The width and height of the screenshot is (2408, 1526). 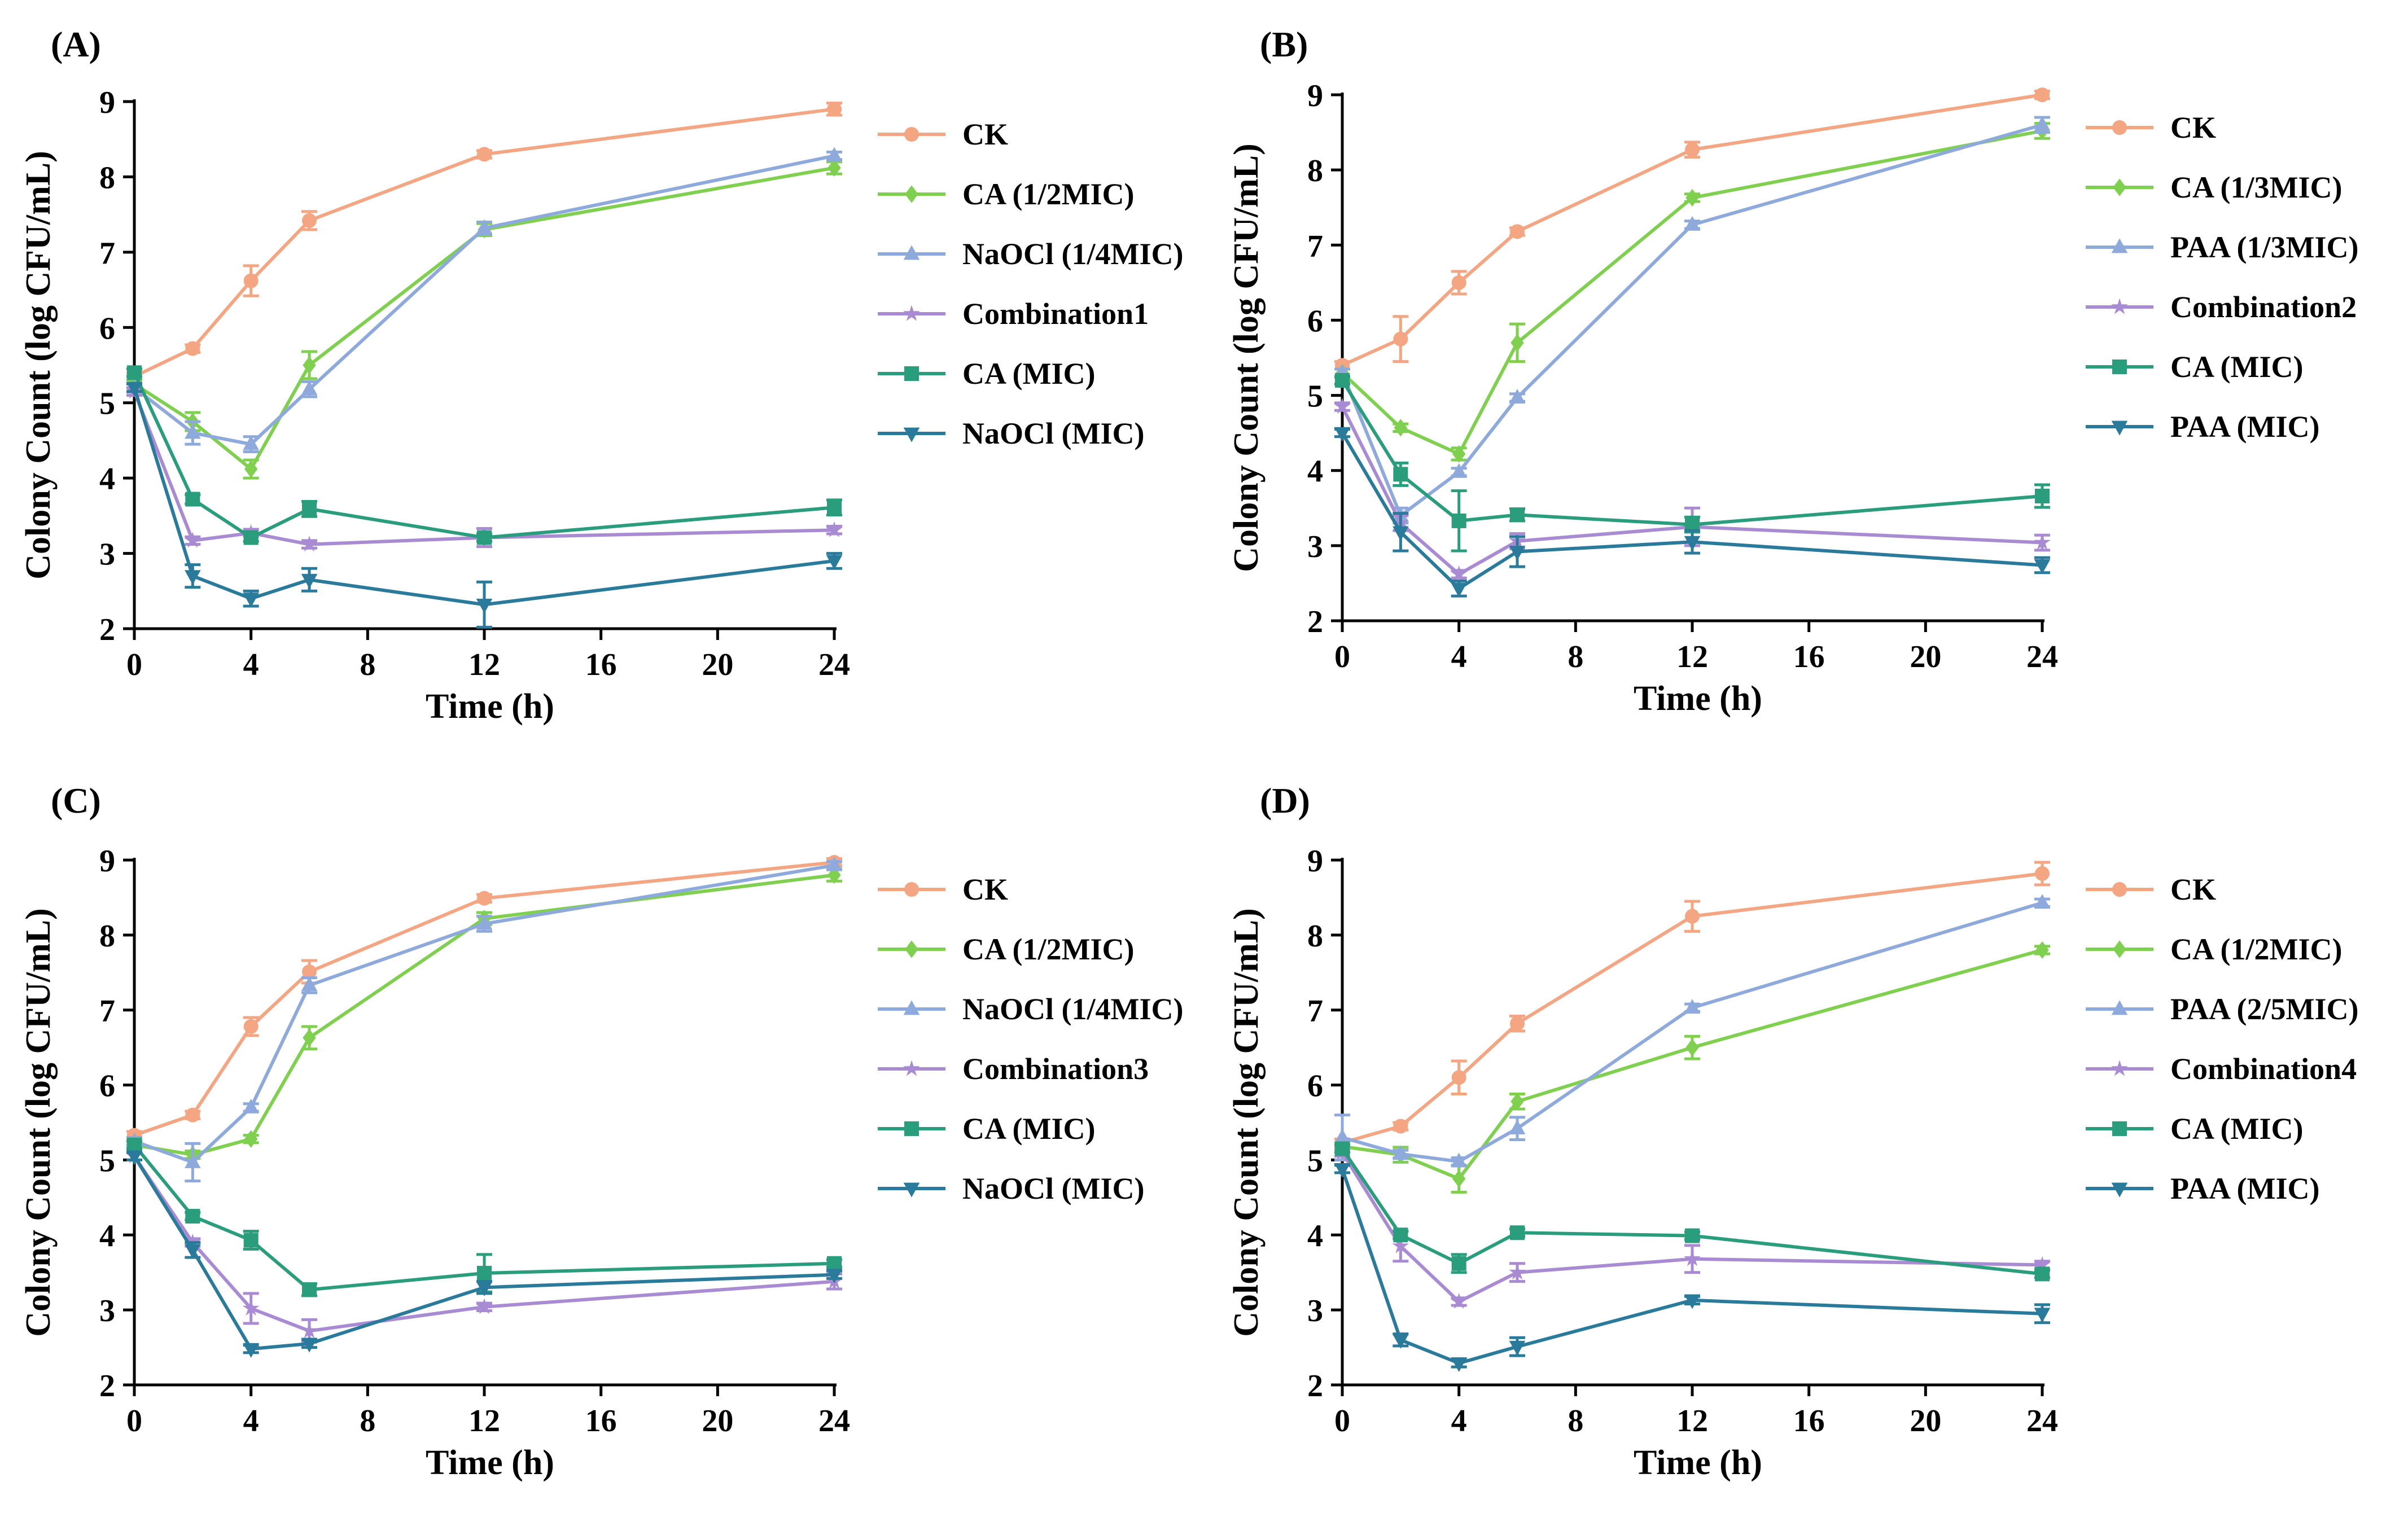 What do you see at coordinates (912, 252) in the screenshot?
I see `legend-marker-triangle-up` at bounding box center [912, 252].